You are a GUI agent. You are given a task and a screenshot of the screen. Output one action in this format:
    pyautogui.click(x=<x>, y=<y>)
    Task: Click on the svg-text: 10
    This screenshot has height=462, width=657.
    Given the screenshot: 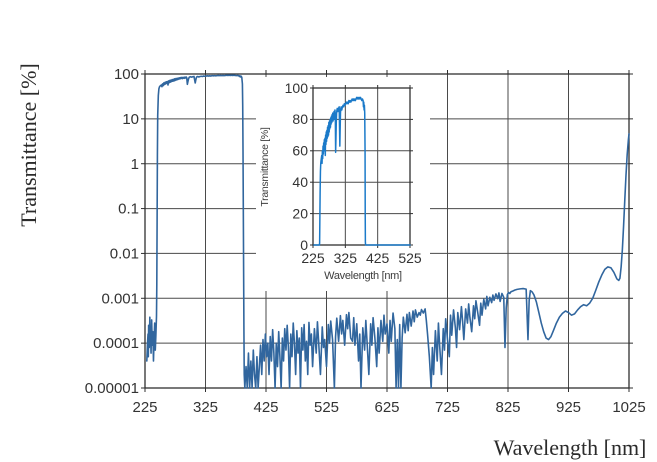 What is the action you would take?
    pyautogui.click(x=130, y=119)
    